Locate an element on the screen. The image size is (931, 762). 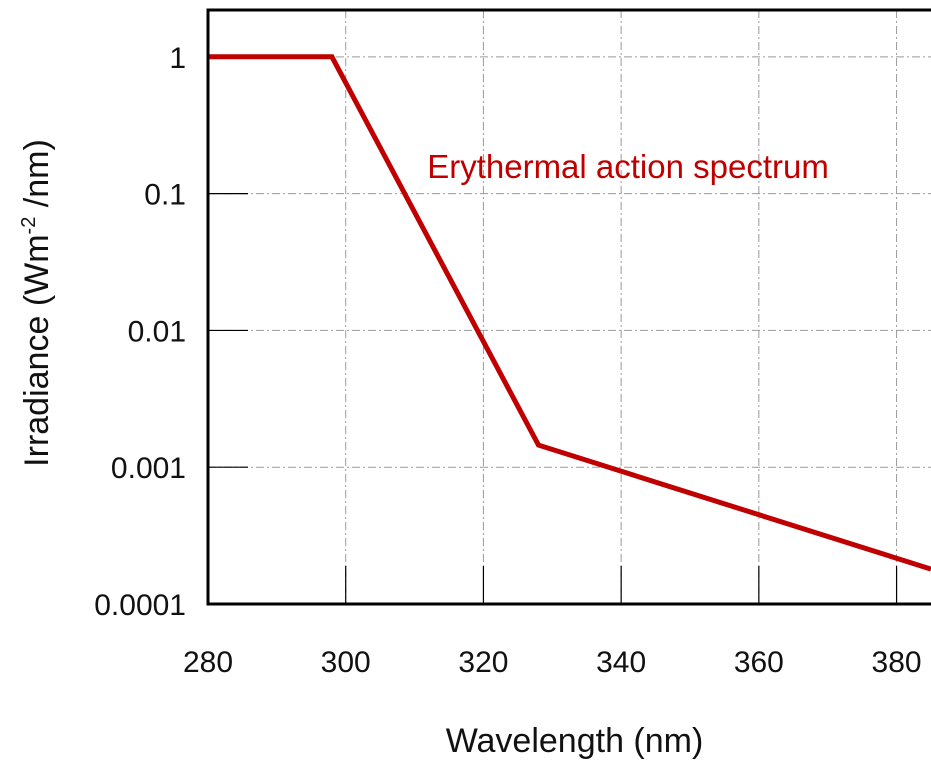
x-tick-label: 360 is located at coordinates (759, 662).